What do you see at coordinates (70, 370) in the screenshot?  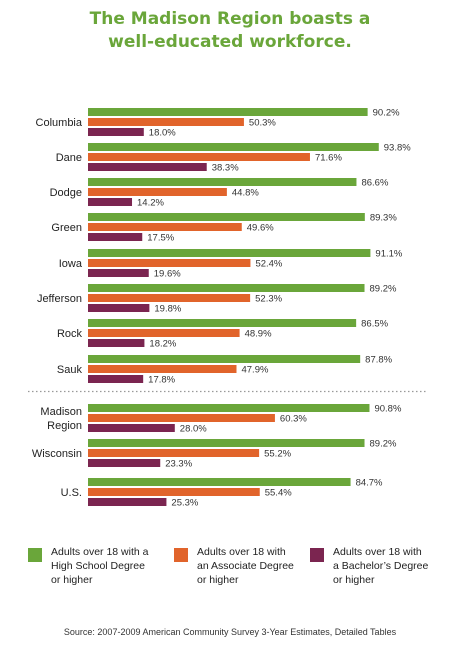 I see `category-label-sauk: Sauk` at bounding box center [70, 370].